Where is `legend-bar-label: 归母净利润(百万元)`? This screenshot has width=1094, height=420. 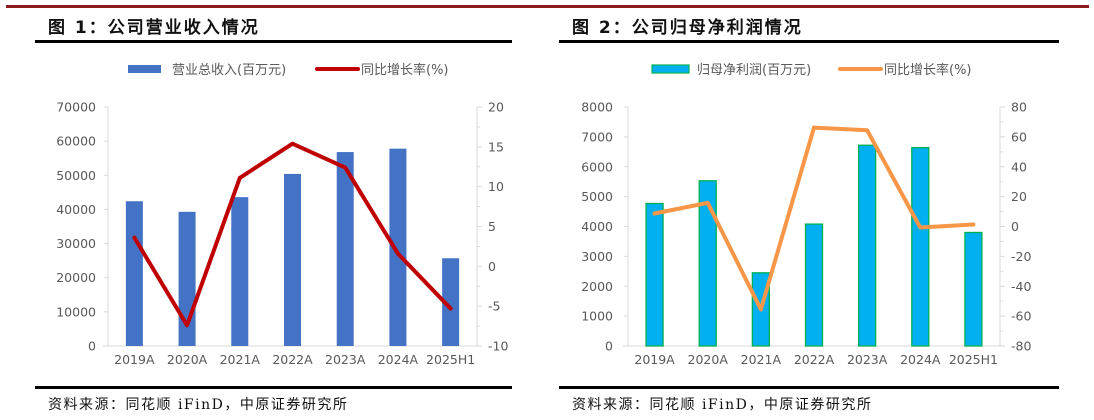 legend-bar-label: 归母净利润(百万元) is located at coordinates (754, 70).